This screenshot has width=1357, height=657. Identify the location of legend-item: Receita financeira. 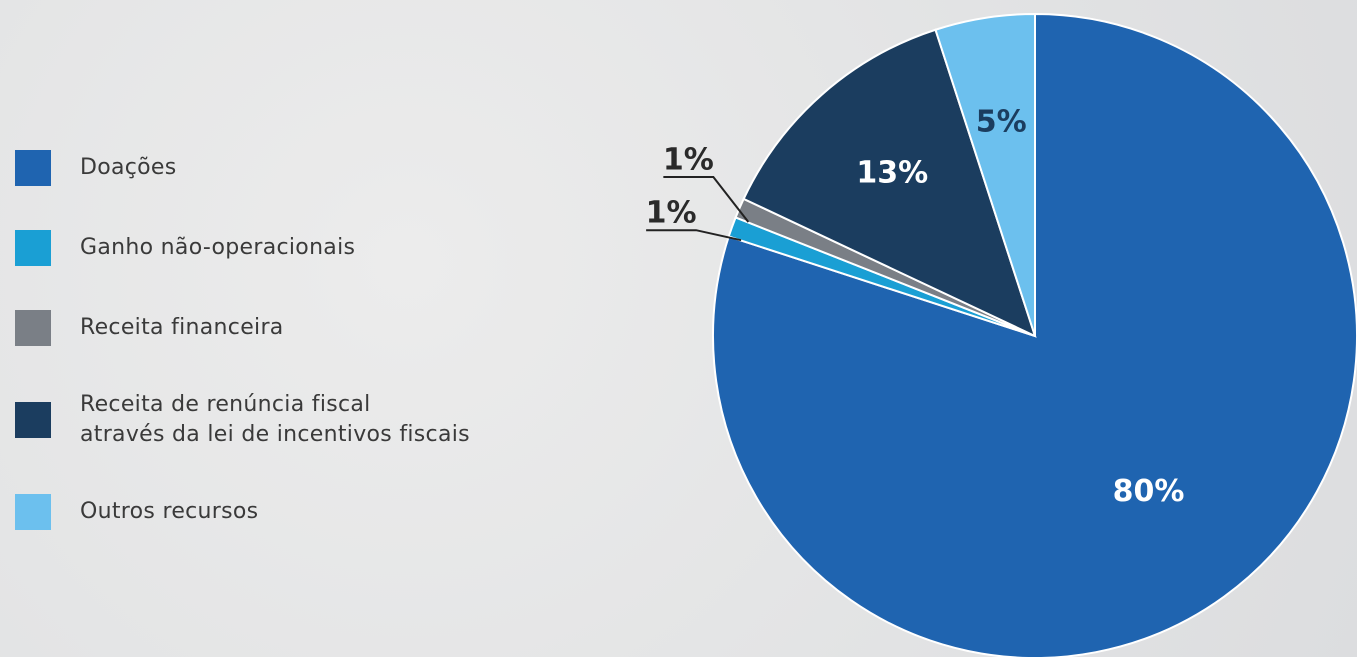
(242, 328).